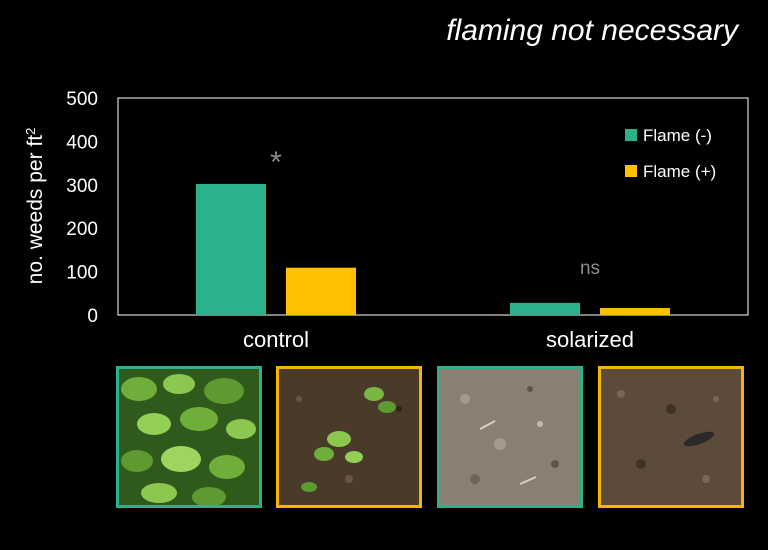 The height and width of the screenshot is (550, 768). I want to click on legend-label: Flame (+), so click(679, 171).